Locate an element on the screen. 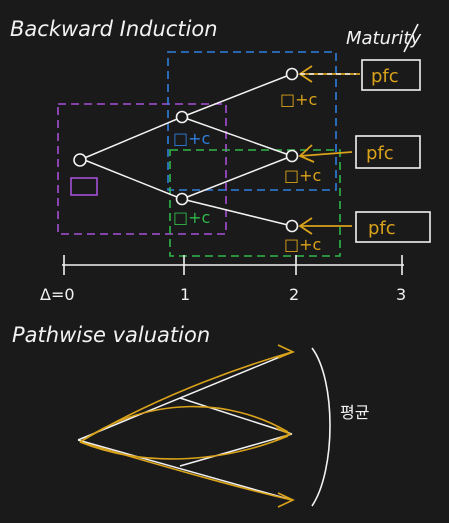 Image resolution: width=449 pixels, height=523 pixels. node-t2-mid-value: □+c is located at coordinates (302, 175).